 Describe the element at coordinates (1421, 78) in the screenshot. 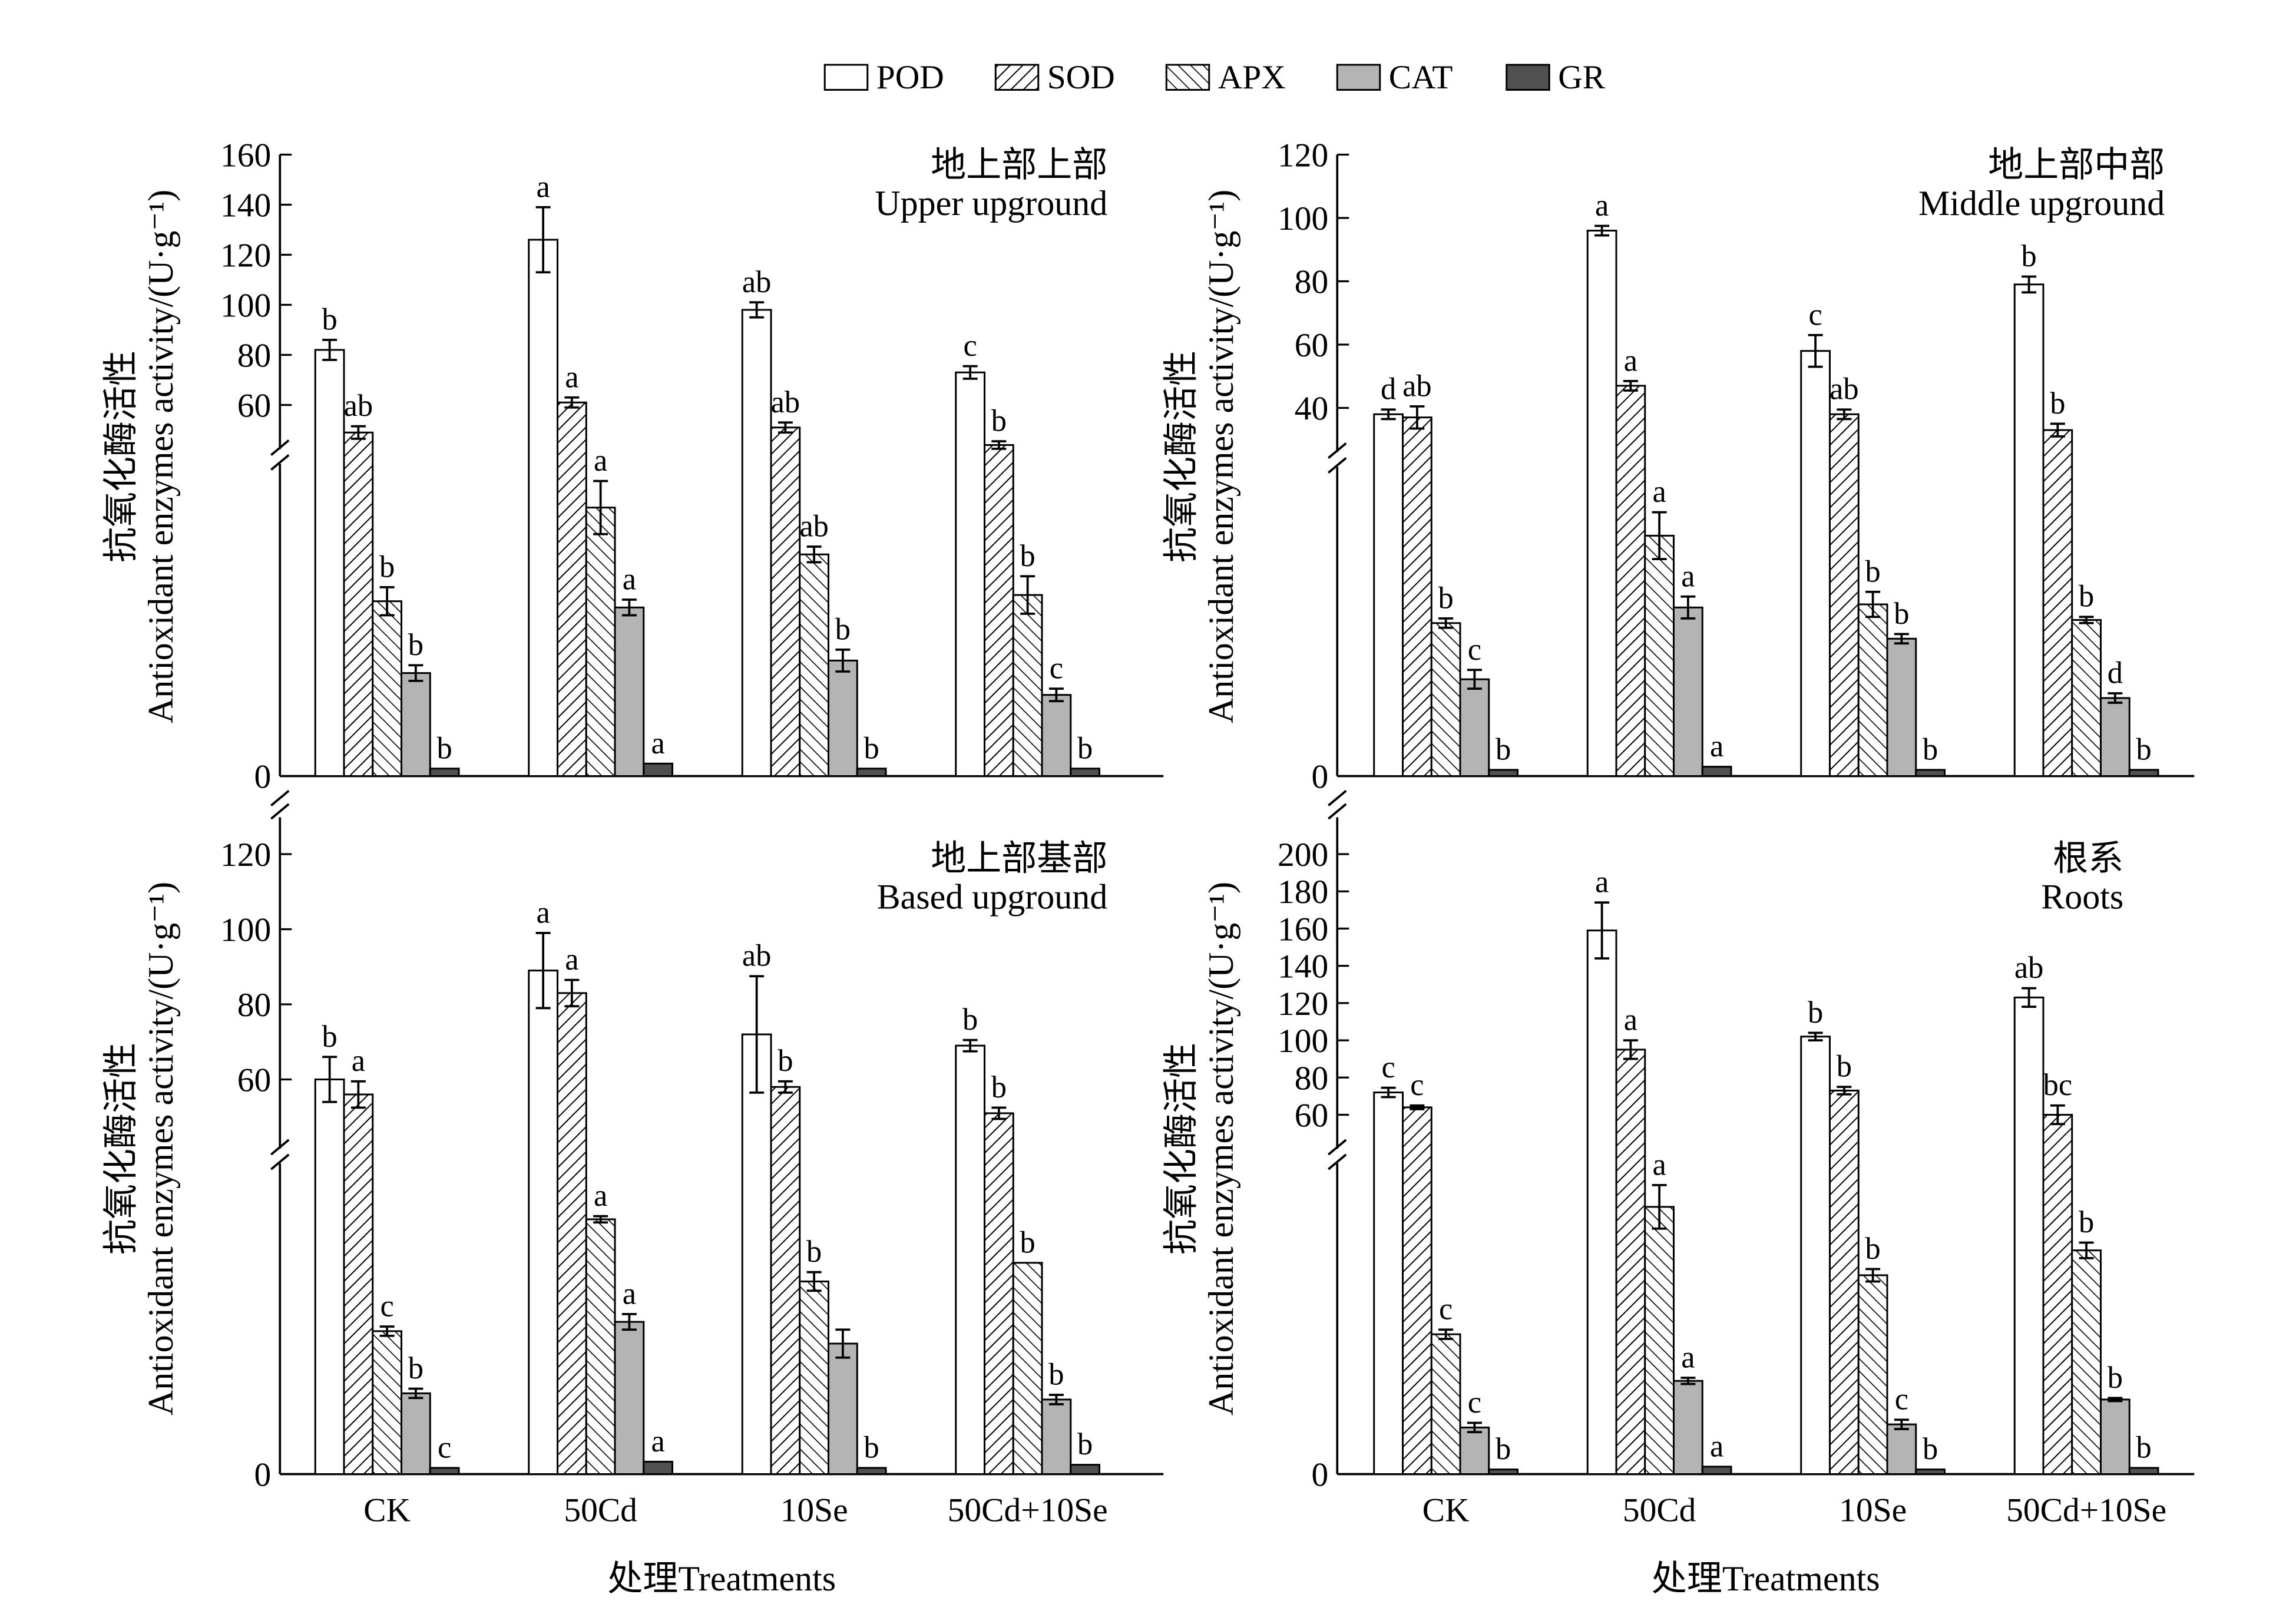

I see `legend-label-cat: CAT` at that location.